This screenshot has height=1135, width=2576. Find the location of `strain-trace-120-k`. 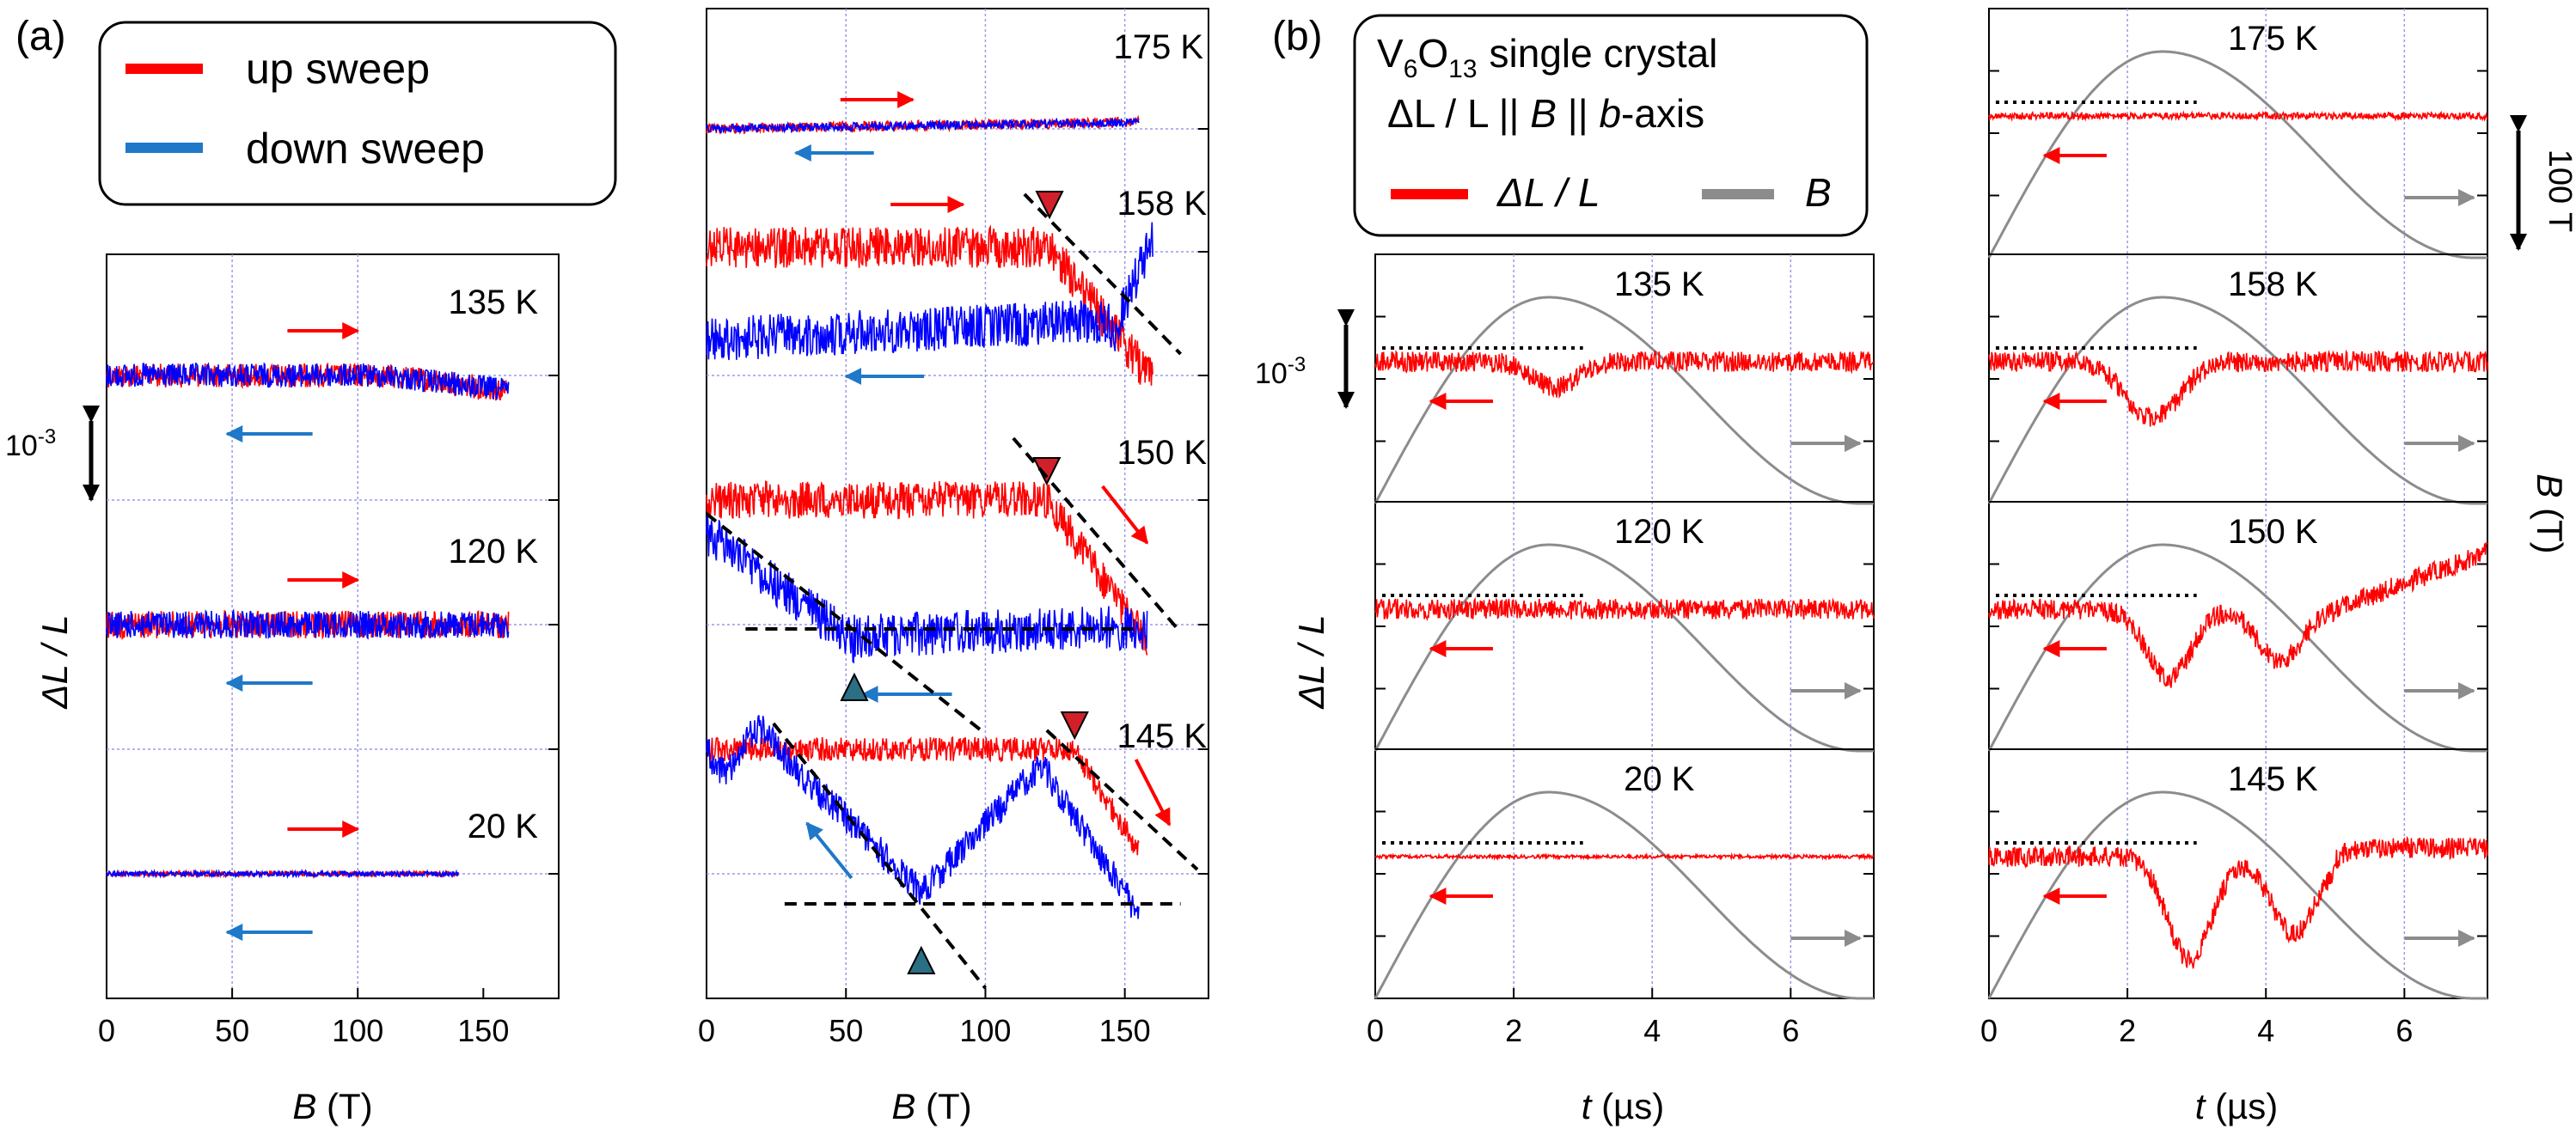

strain-trace-120-k is located at coordinates (1624, 608).